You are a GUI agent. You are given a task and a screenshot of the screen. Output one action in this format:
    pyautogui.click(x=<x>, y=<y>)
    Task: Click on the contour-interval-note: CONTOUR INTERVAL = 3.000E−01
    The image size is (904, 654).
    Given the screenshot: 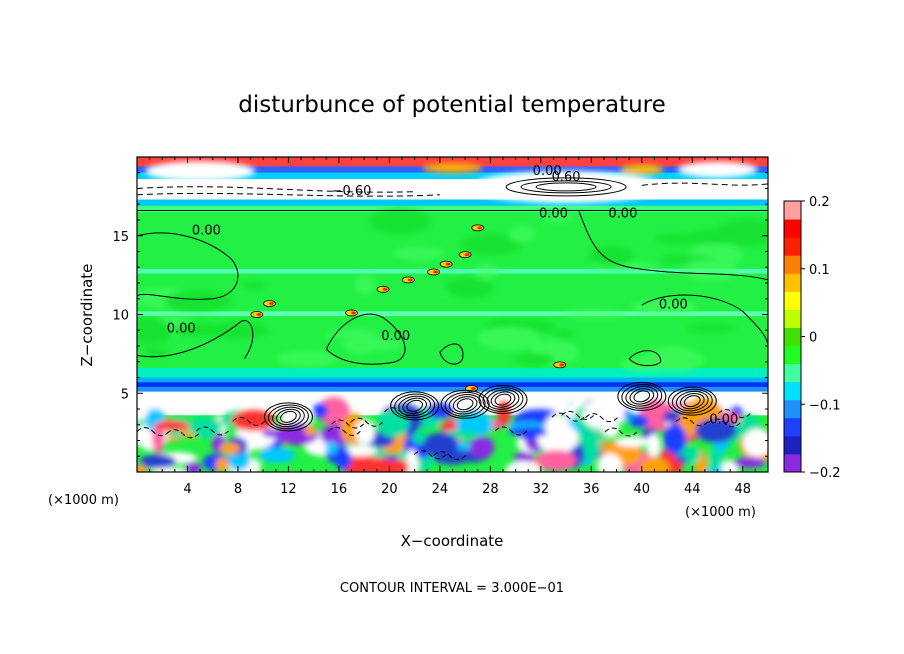 What is the action you would take?
    pyautogui.click(x=452, y=588)
    